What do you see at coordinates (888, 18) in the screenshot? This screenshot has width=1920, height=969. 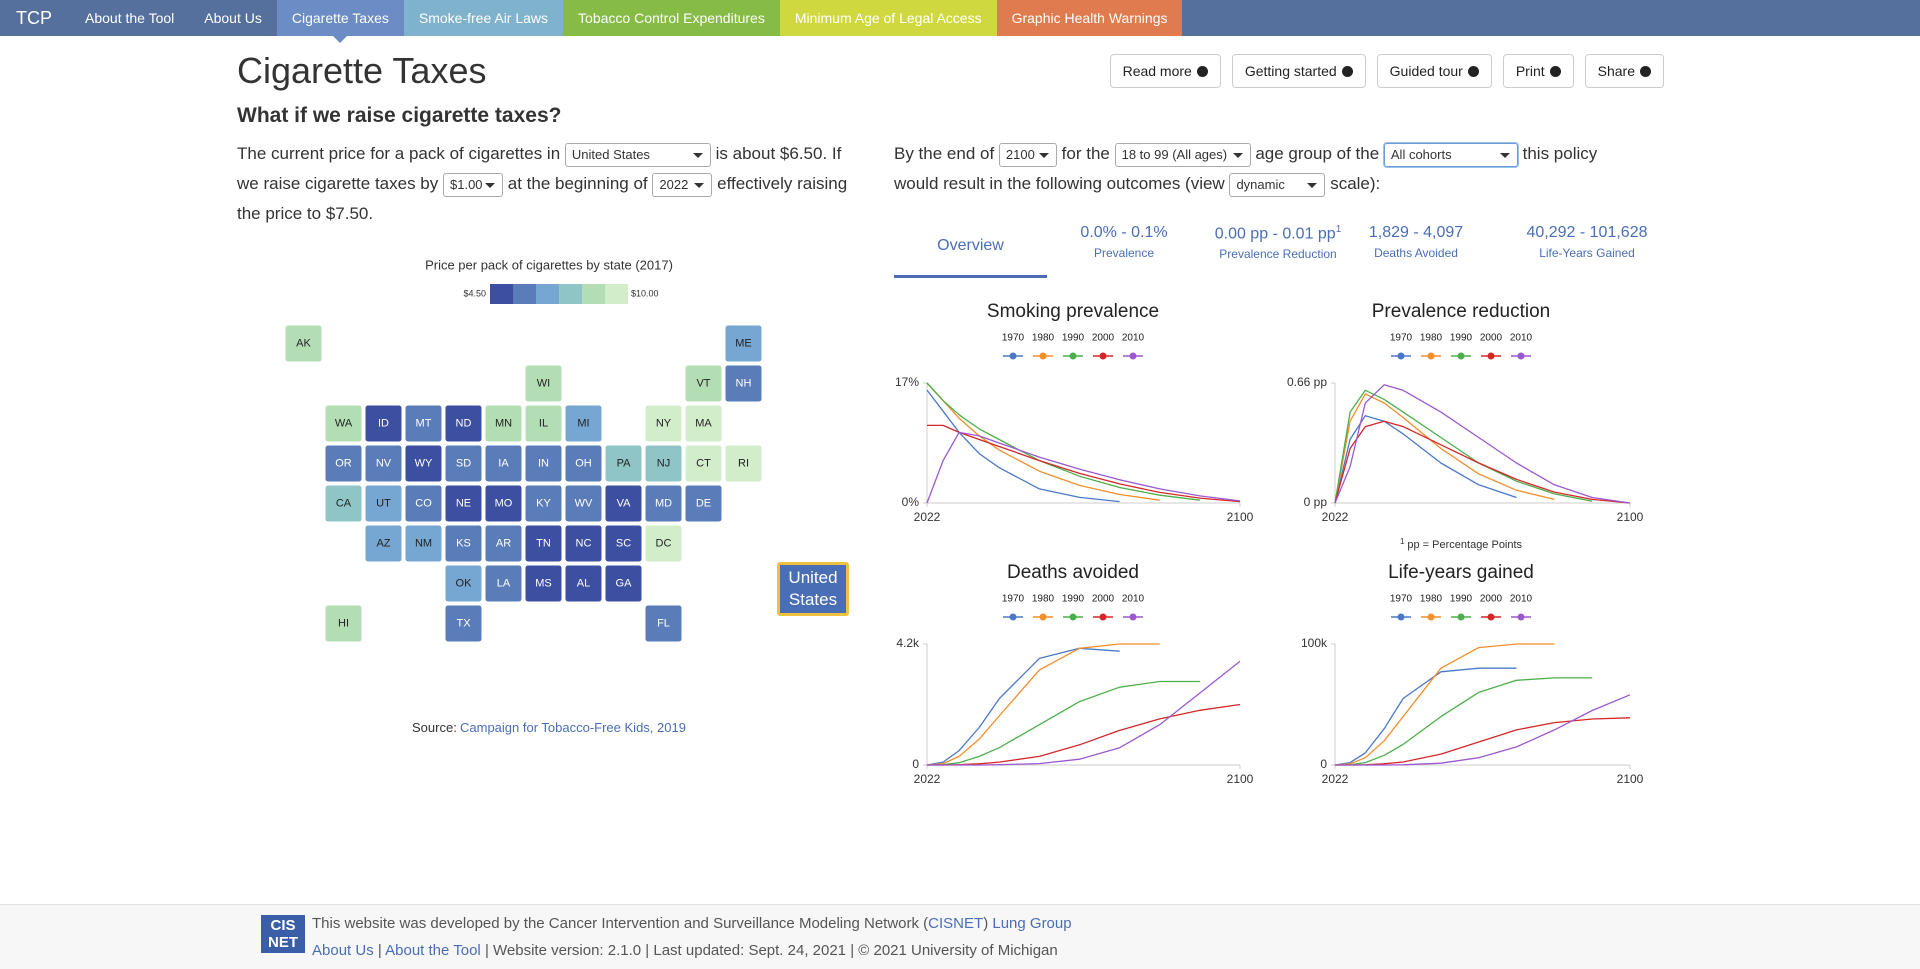 I see `nav-item: Minimum Age of Legal Access` at bounding box center [888, 18].